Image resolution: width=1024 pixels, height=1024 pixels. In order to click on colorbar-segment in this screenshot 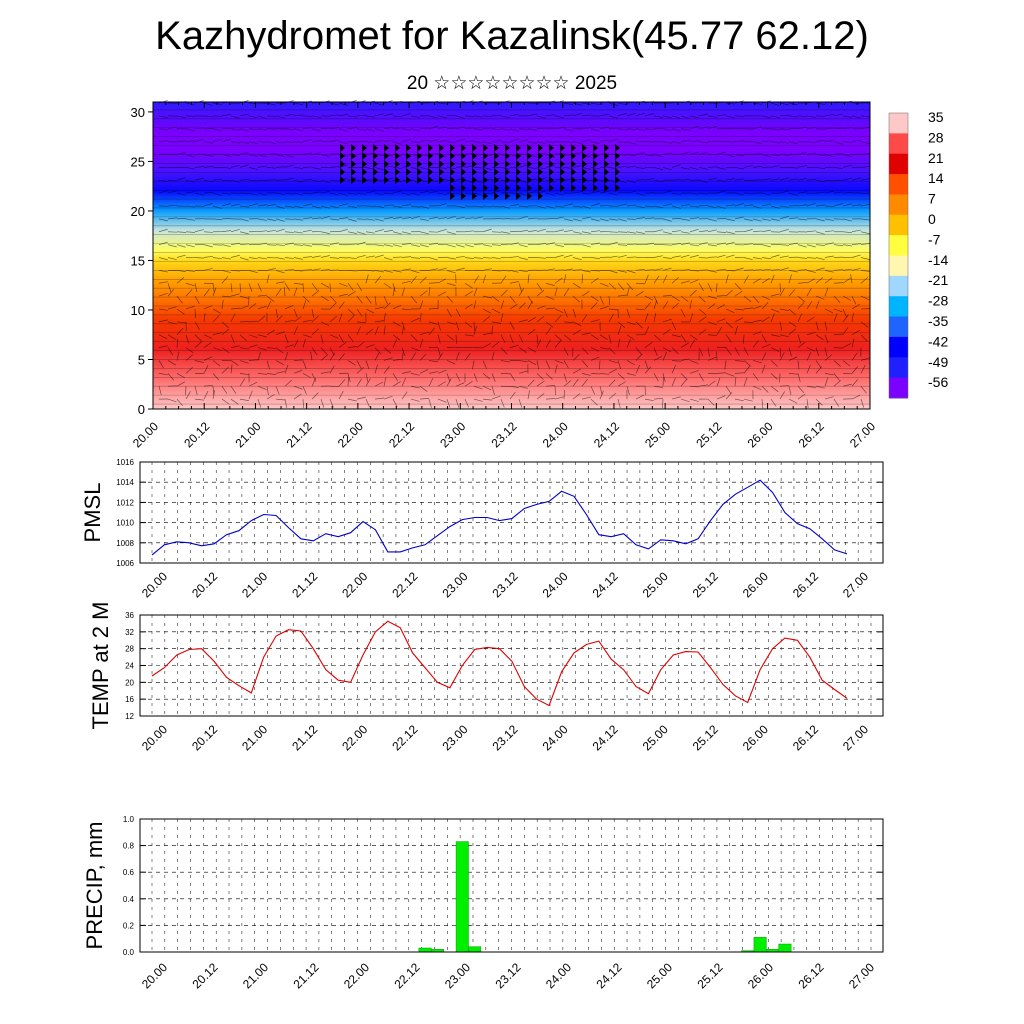, I will do `click(898, 266)`.